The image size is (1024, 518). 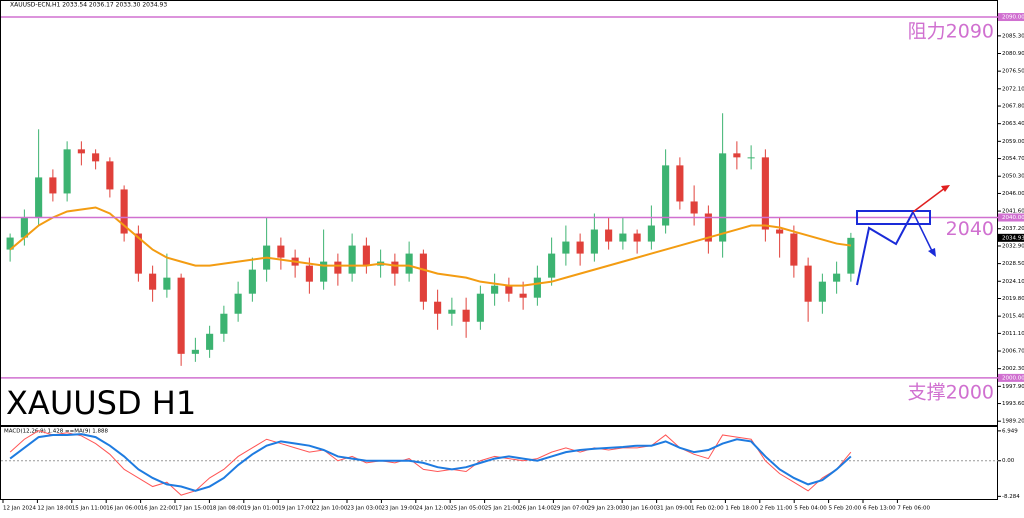 I want to click on x-tick-label: 17 Jan 15:00, so click(x=192, y=509).